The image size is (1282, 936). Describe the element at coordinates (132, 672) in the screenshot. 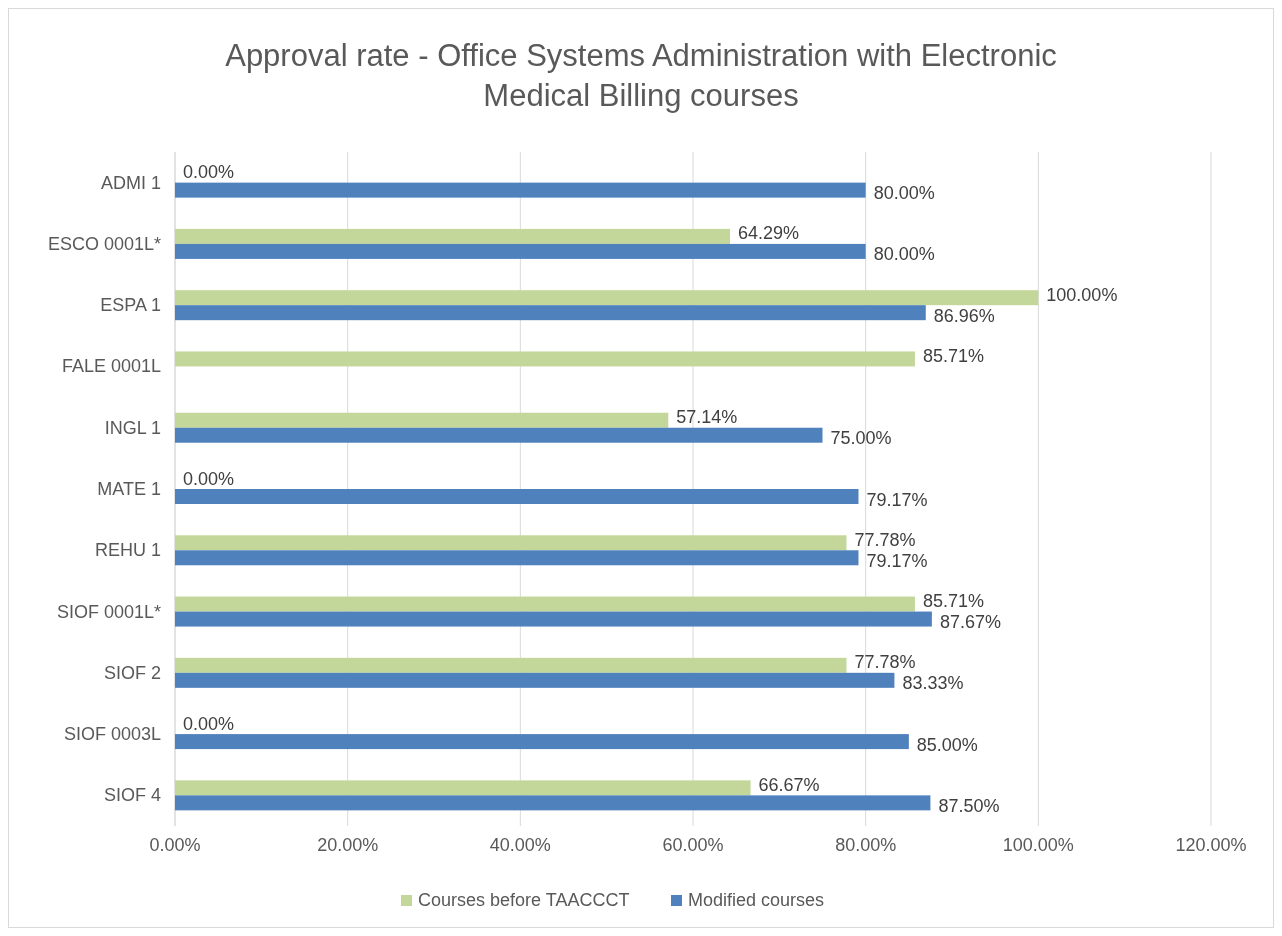

I see `y-tick-label: SIOF 2` at that location.